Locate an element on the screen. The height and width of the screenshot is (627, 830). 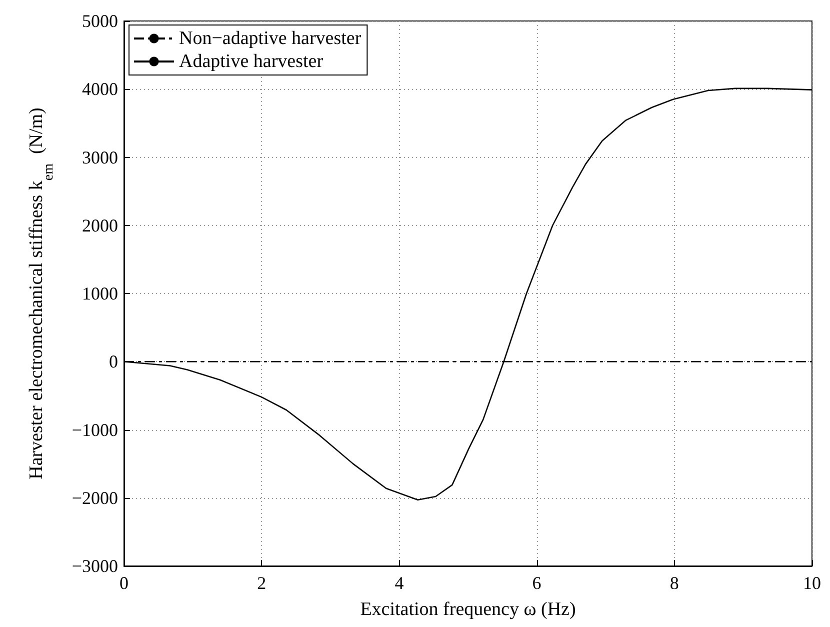
x-tick-label: 2 is located at coordinates (261, 583).